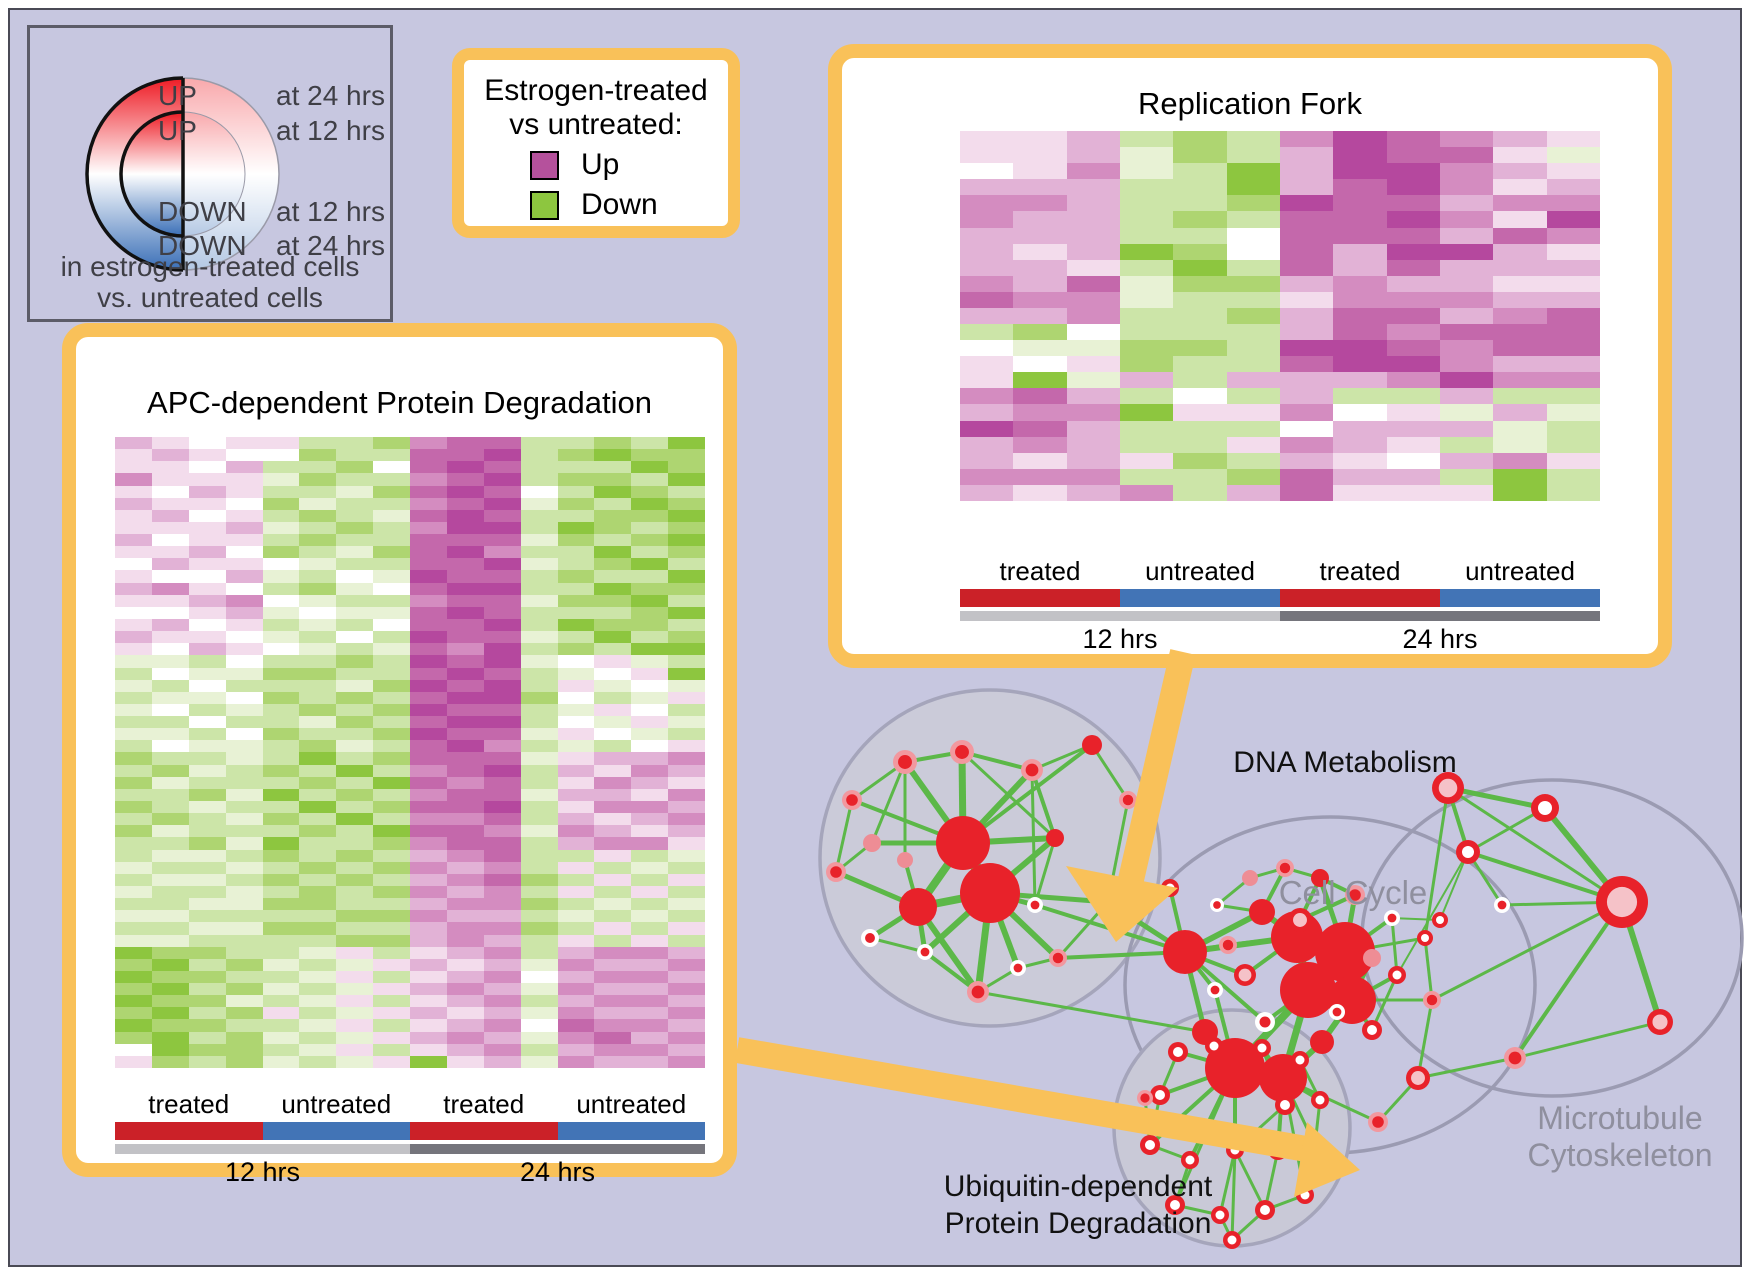  Describe the element at coordinates (596, 124) in the screenshot. I see `estrogen-legend-title-2: vs untreated:` at that location.